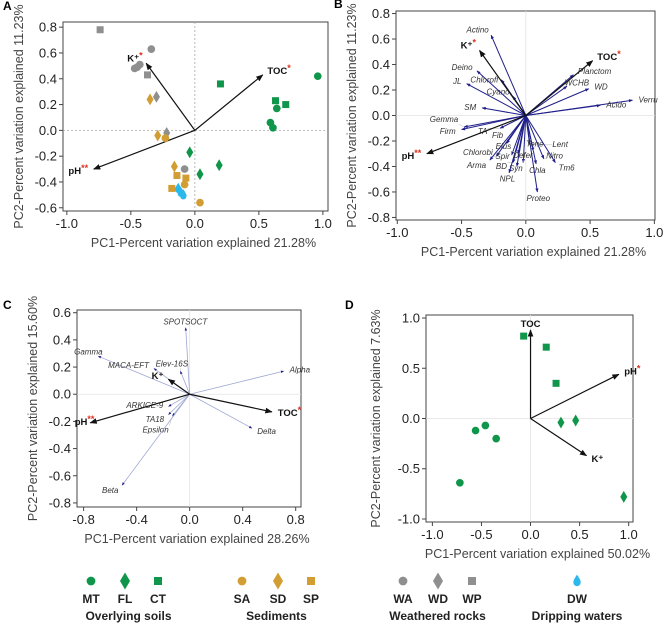  Describe the element at coordinates (478, 30) in the screenshot. I see `vector-label: Actino` at that location.